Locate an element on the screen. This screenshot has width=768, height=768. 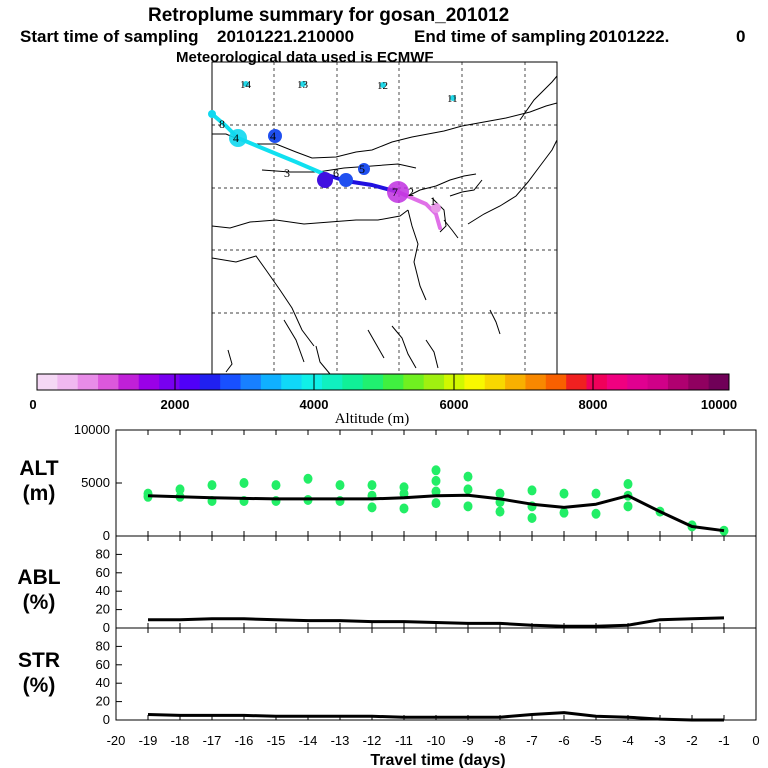
sampling-start-label: Start time of sampling is located at coordinates (109, 36).